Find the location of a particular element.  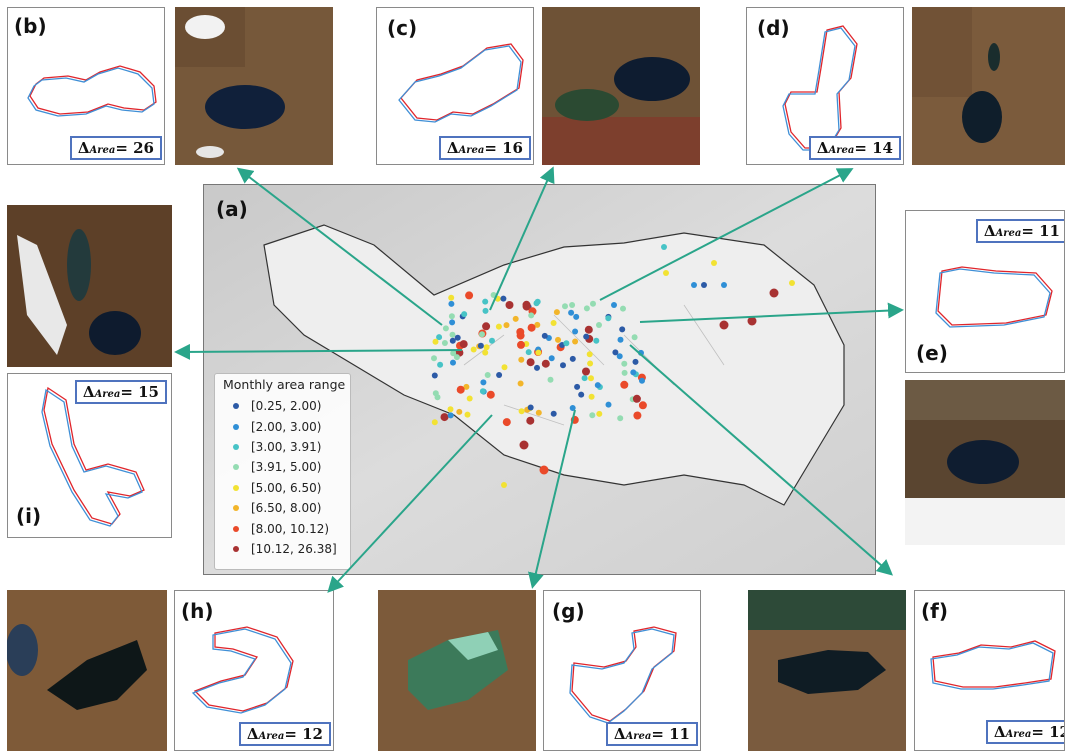

panel-f-outline: (f) ΔArea= 12 is located at coordinates (989, 670).